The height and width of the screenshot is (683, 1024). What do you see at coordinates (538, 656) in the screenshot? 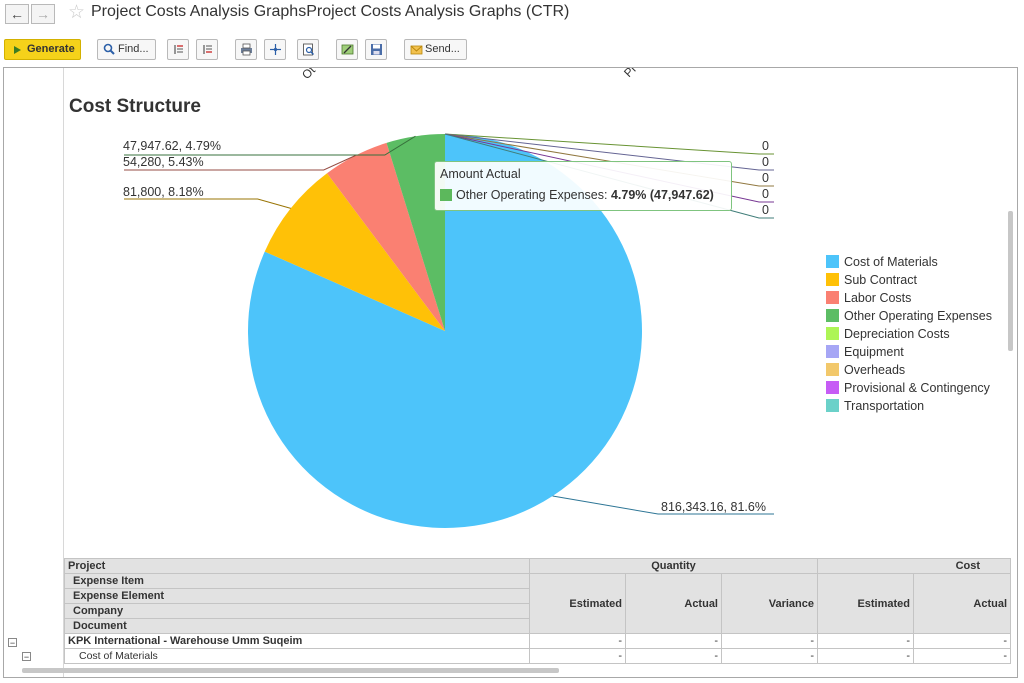
I see `table-row: Cost of Materials - - - - -` at bounding box center [538, 656].